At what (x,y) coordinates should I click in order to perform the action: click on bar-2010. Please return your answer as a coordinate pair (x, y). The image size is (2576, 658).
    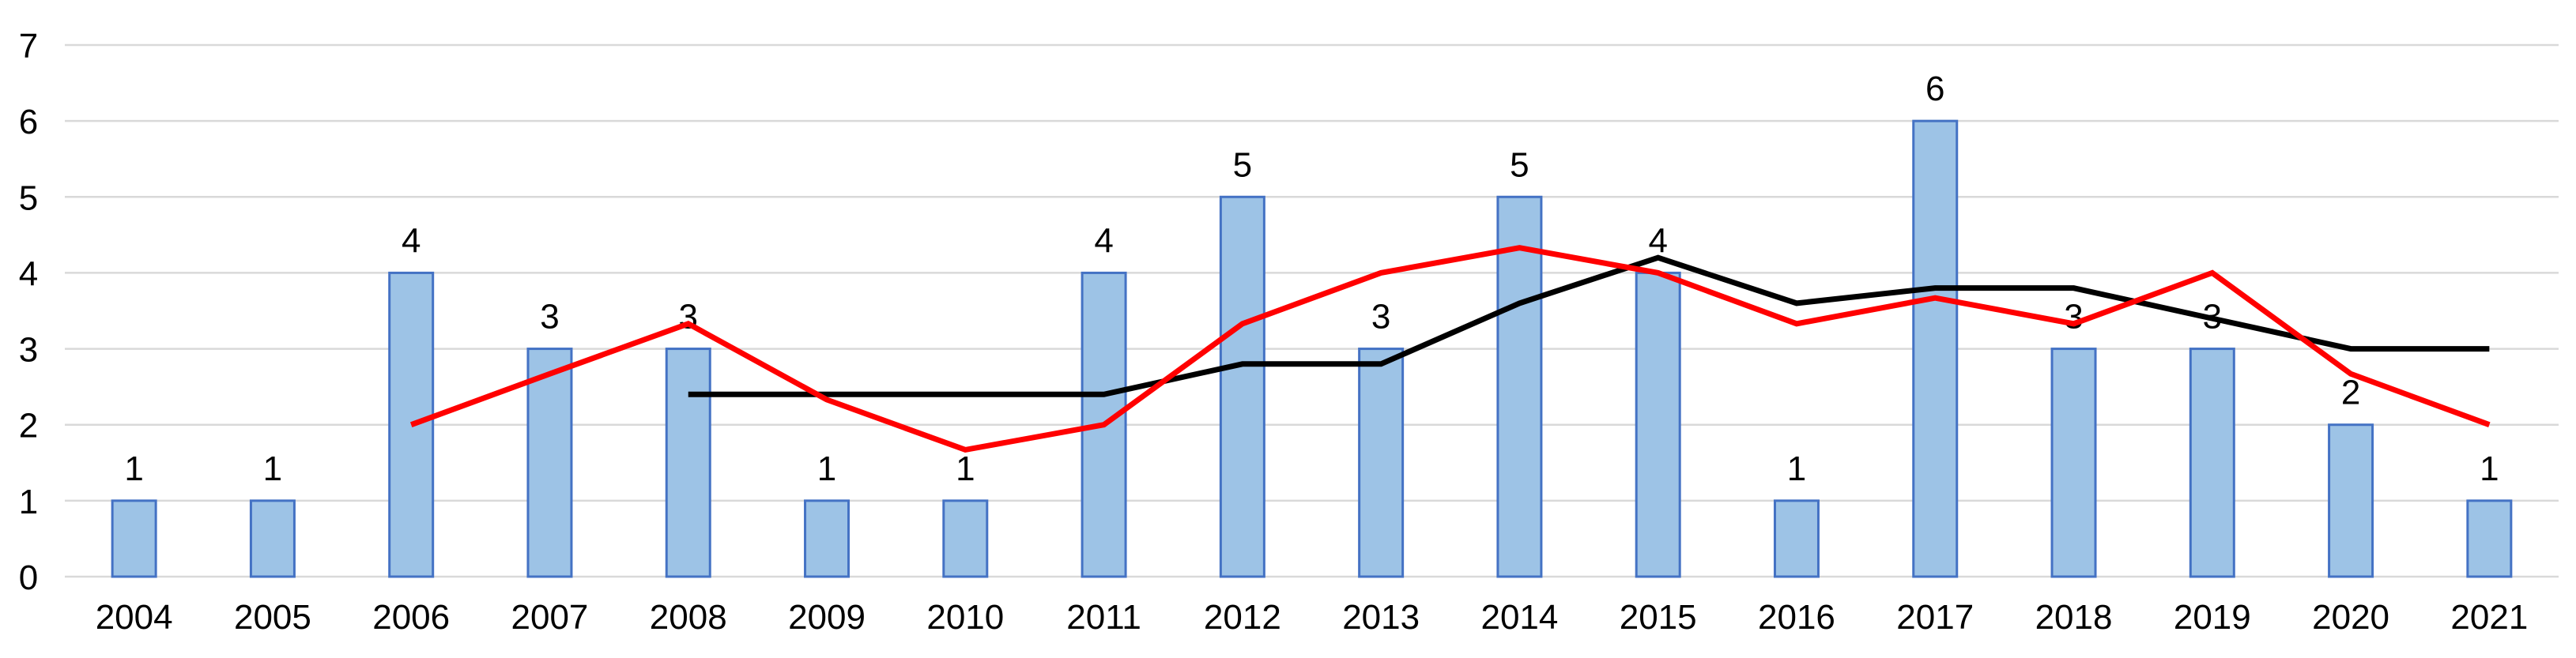
    Looking at the image, I should click on (966, 538).